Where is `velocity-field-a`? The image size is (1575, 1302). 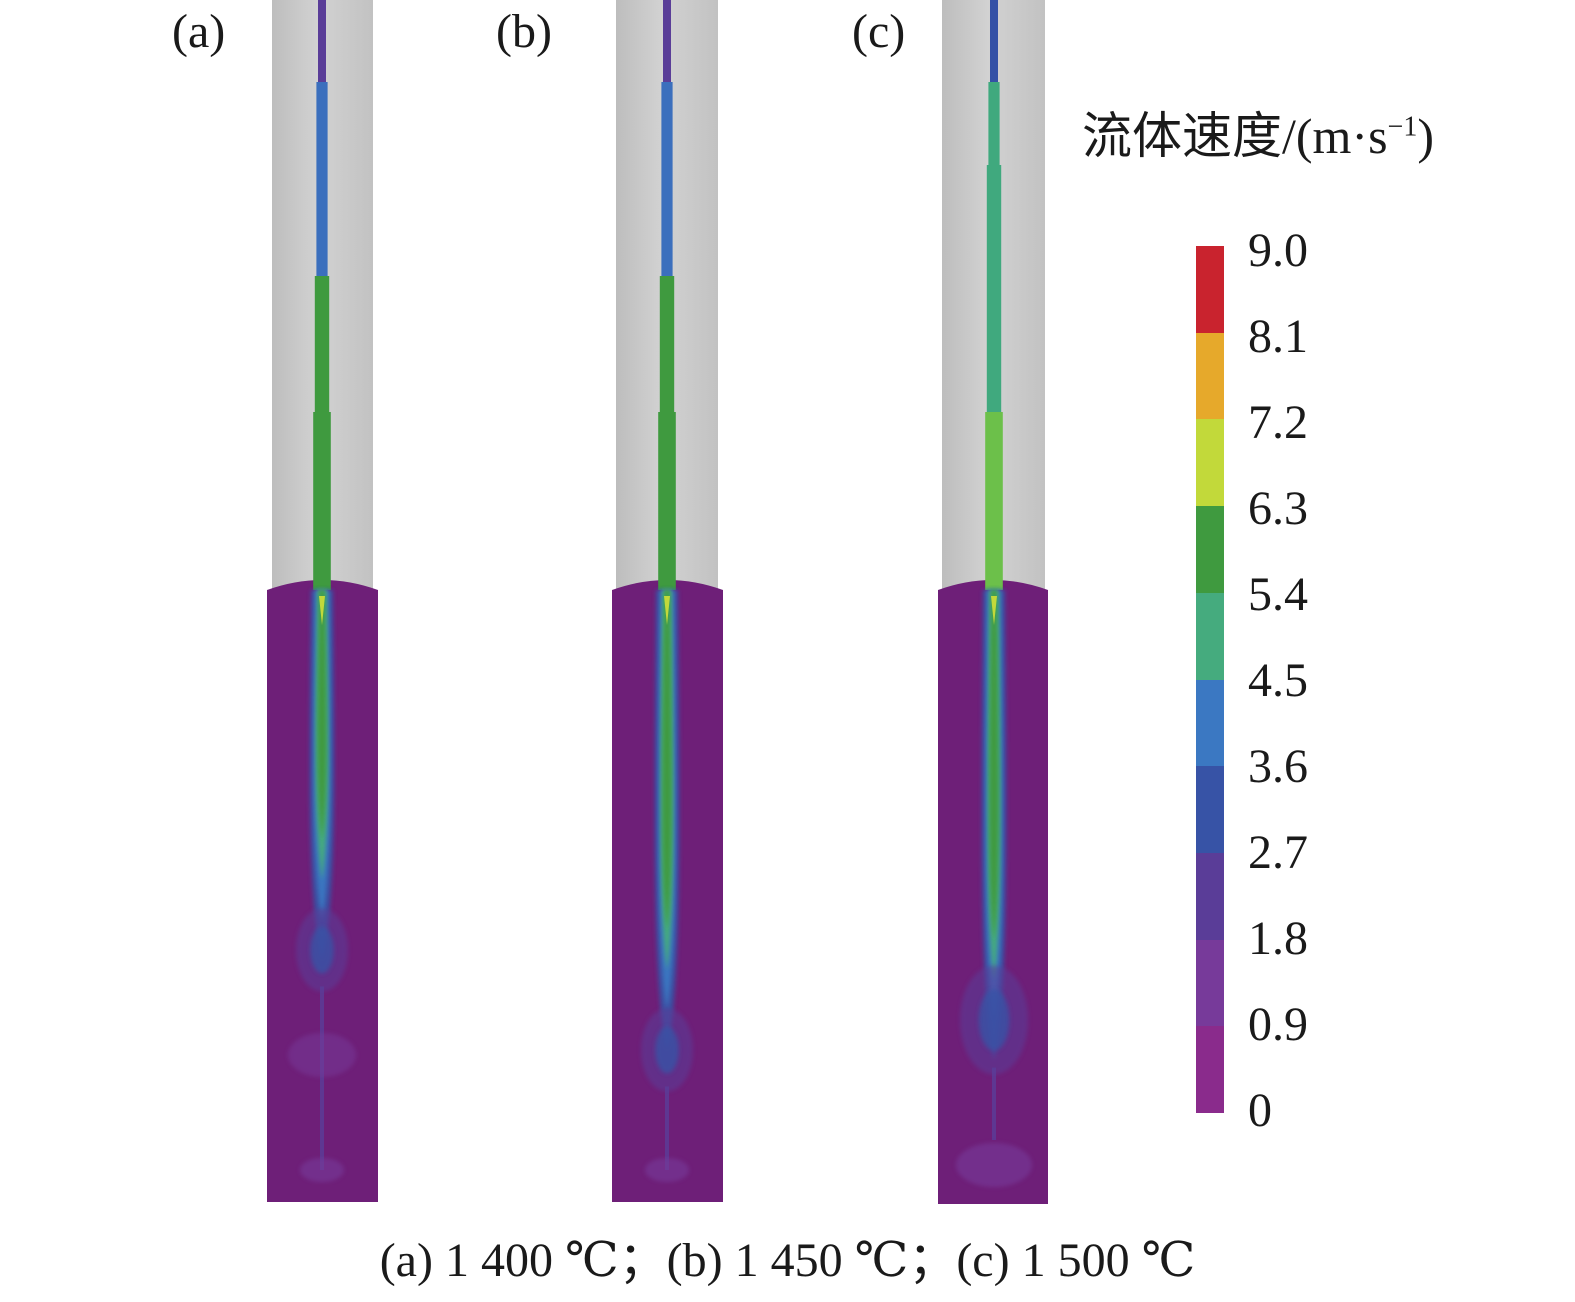 velocity-field-a is located at coordinates (322, 601).